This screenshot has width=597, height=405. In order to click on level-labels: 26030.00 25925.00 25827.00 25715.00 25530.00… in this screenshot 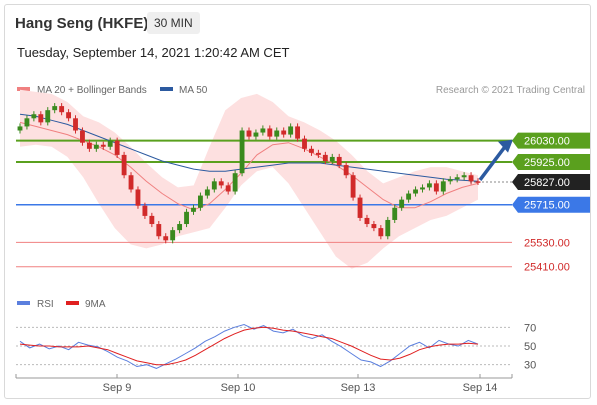, I will do `click(551, 203)`.